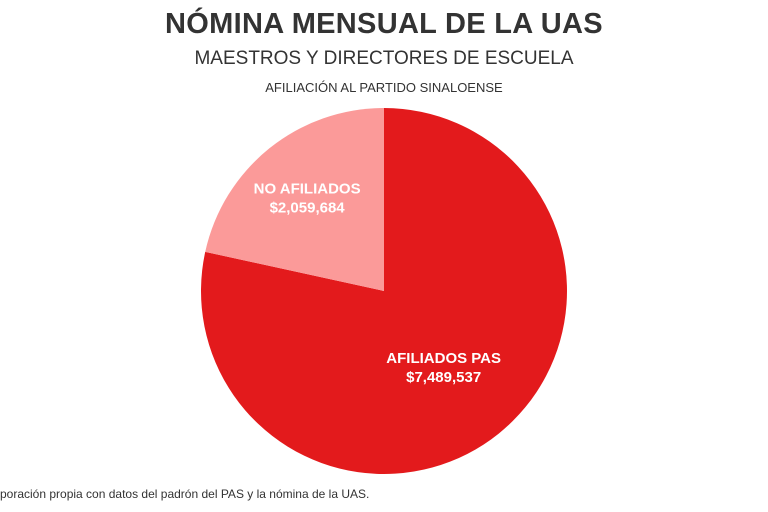  What do you see at coordinates (307, 188) in the screenshot?
I see `slice-label: NO AFILIADOS` at bounding box center [307, 188].